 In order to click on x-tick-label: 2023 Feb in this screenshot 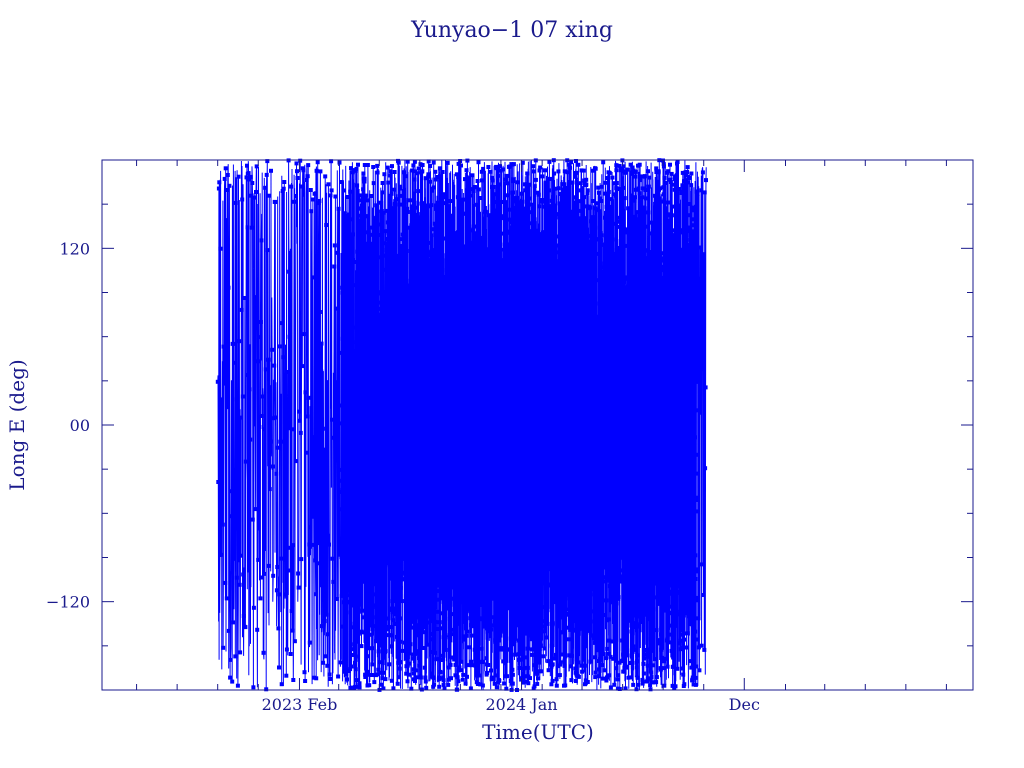, I will do `click(300, 704)`.